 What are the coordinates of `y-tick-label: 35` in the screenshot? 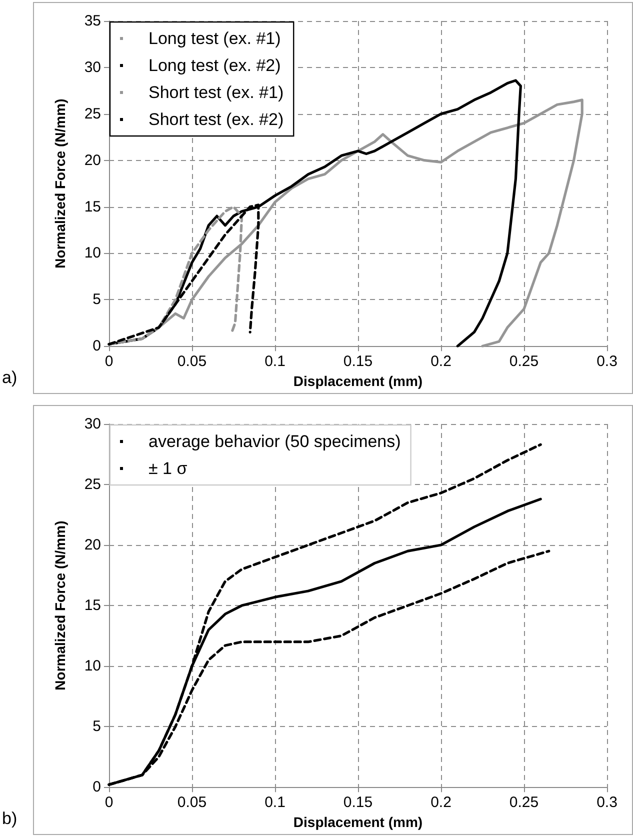 It's located at (92, 21).